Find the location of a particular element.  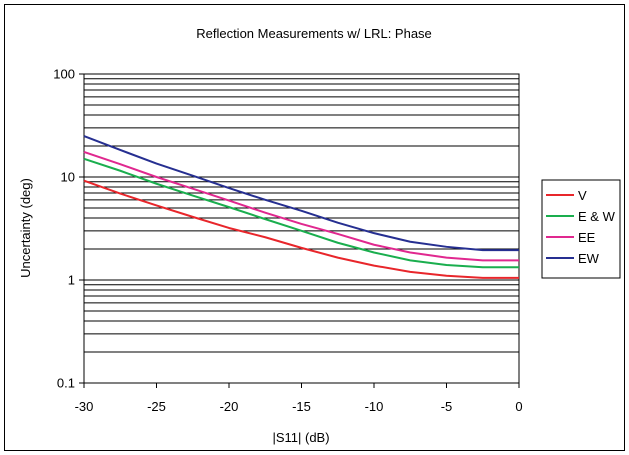

legend-box is located at coordinates (581, 229).